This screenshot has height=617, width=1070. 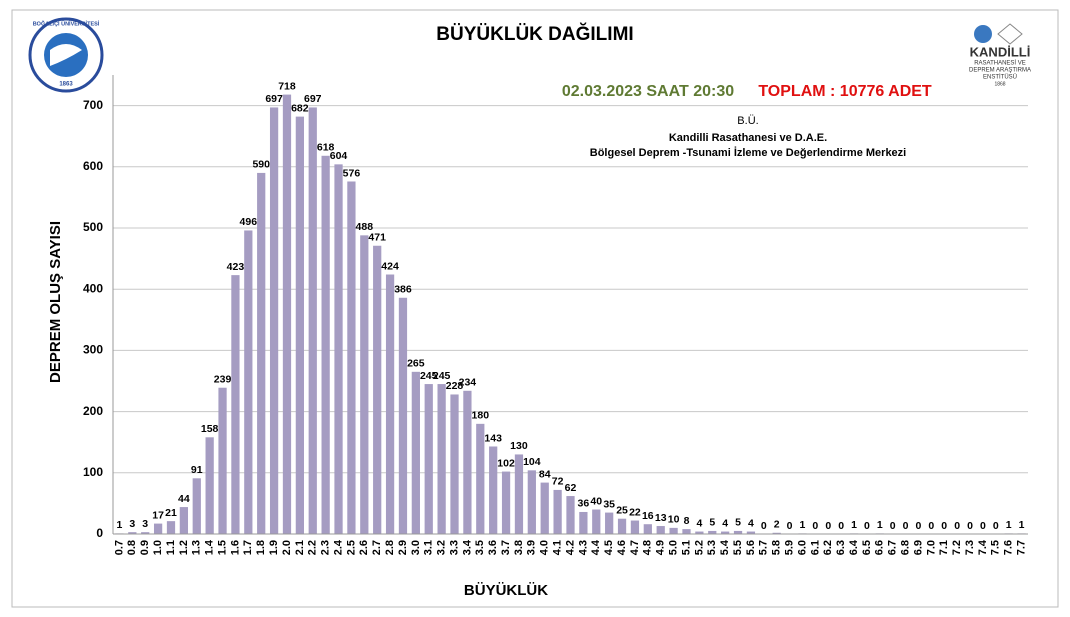 I want to click on data-label: 228, so click(x=455, y=386).